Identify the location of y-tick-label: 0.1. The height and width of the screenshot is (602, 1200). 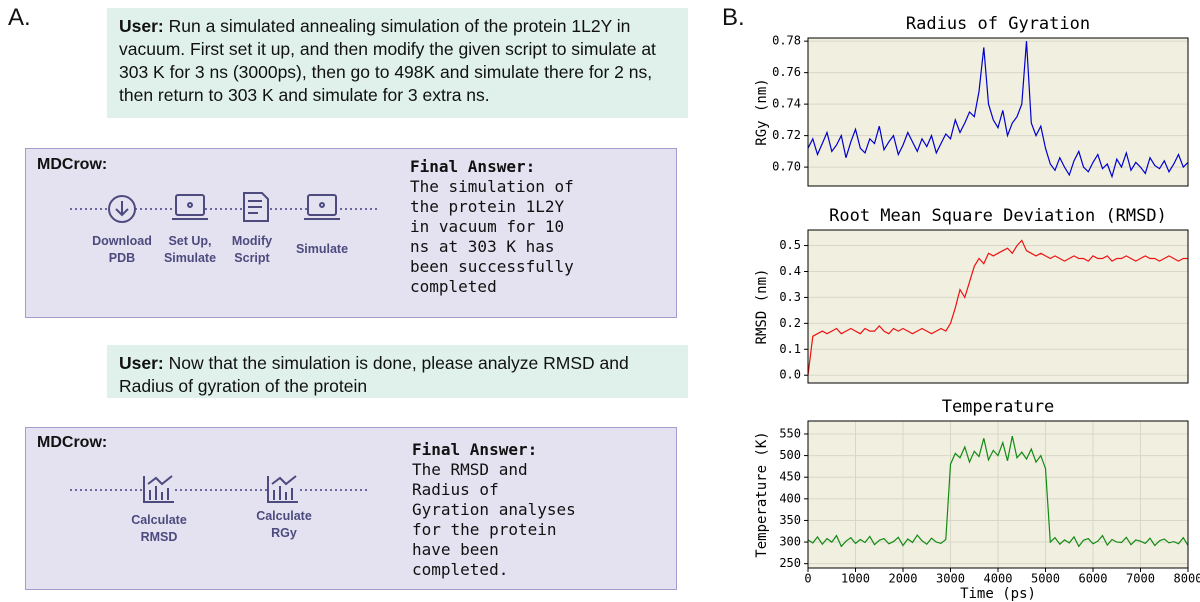
(790, 349).